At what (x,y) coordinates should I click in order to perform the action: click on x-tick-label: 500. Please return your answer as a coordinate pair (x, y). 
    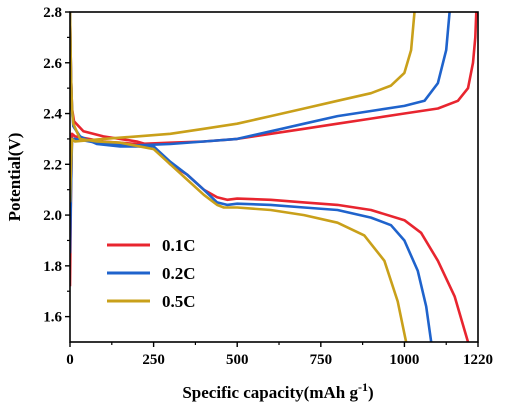
    Looking at the image, I should click on (237, 360).